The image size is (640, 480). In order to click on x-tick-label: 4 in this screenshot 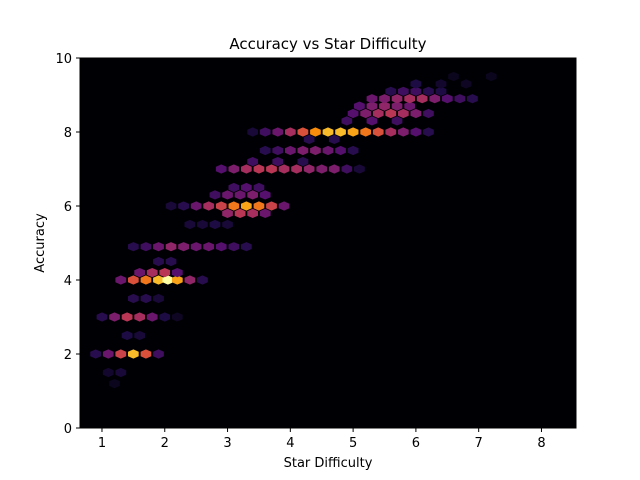, I will do `click(290, 443)`.